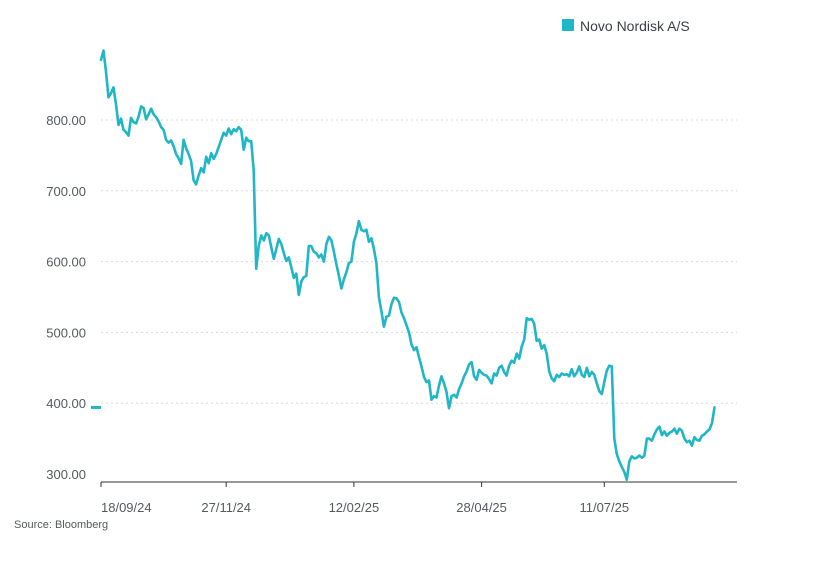 This screenshot has height=561, width=816. Describe the element at coordinates (481, 507) in the screenshot. I see `x-tick-label: 28/04/25` at that location.